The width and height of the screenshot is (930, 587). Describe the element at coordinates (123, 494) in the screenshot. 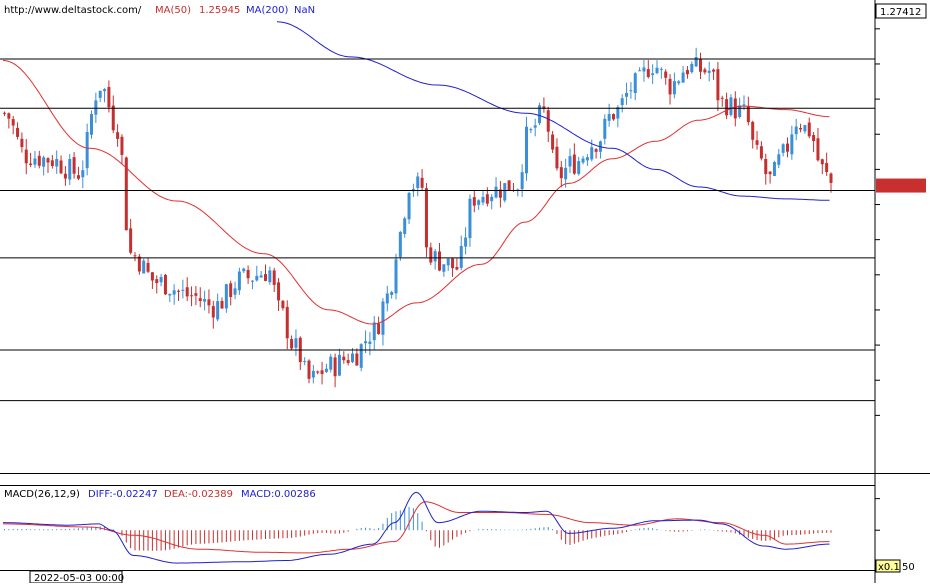

I see `macd-diff-label: DIFF:-0.02247` at that location.